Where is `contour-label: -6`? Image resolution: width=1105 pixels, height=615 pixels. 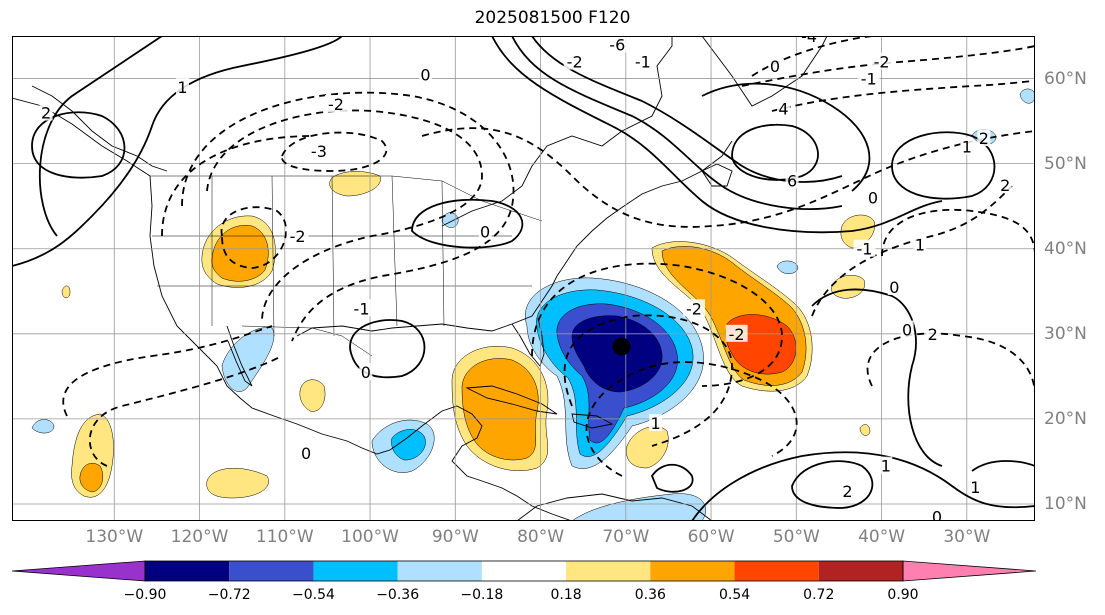
contour-label: -6 is located at coordinates (617, 45).